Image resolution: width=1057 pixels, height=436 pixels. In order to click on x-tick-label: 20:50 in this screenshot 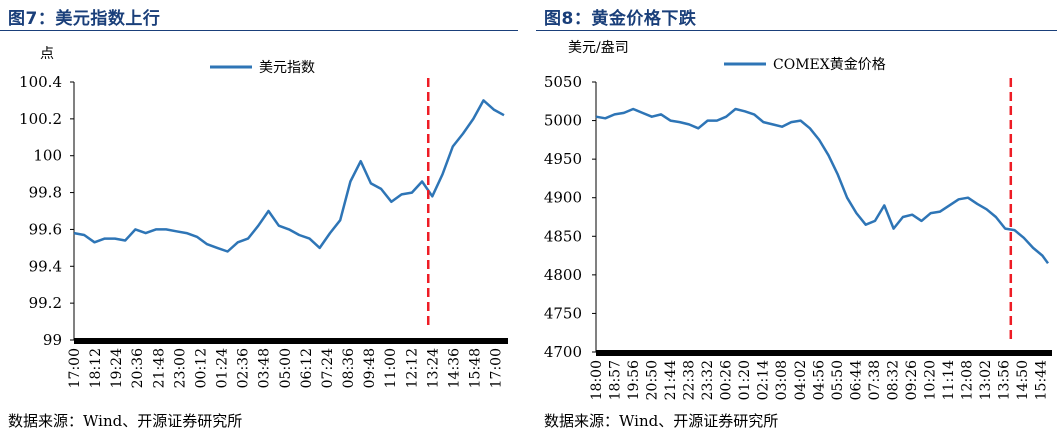, I will do `click(653, 380)`.